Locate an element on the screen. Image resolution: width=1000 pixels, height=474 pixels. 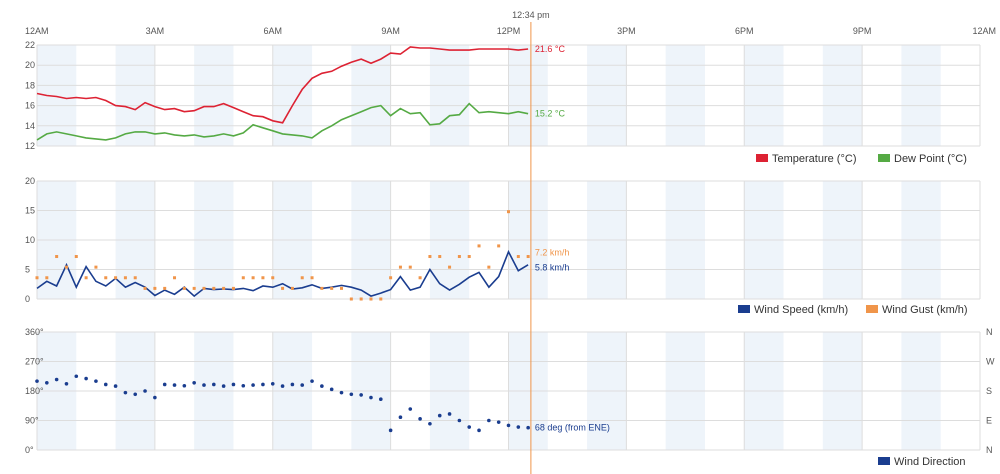
y-tick-label: 0 is located at coordinates (27, 299).